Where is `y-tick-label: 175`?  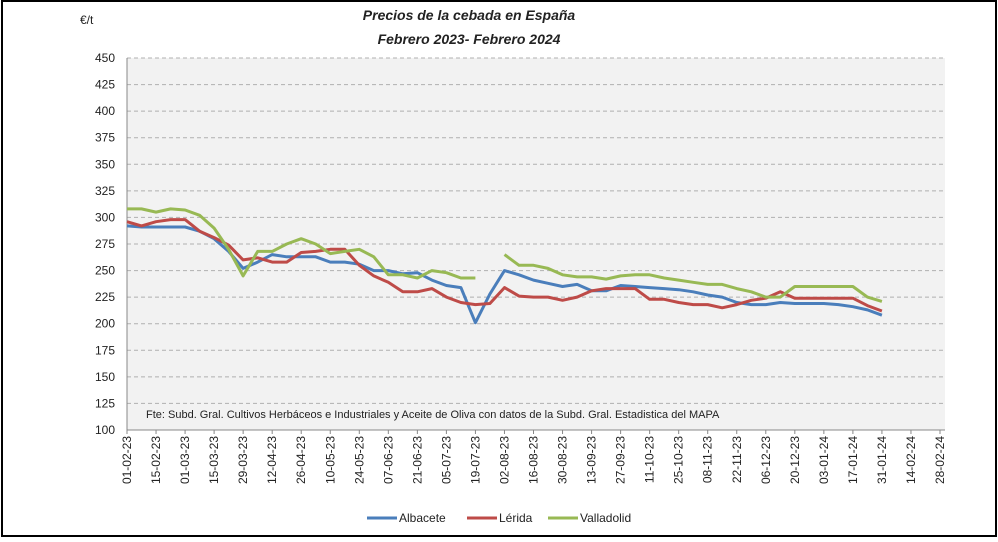
y-tick-label: 175 is located at coordinates (105, 350).